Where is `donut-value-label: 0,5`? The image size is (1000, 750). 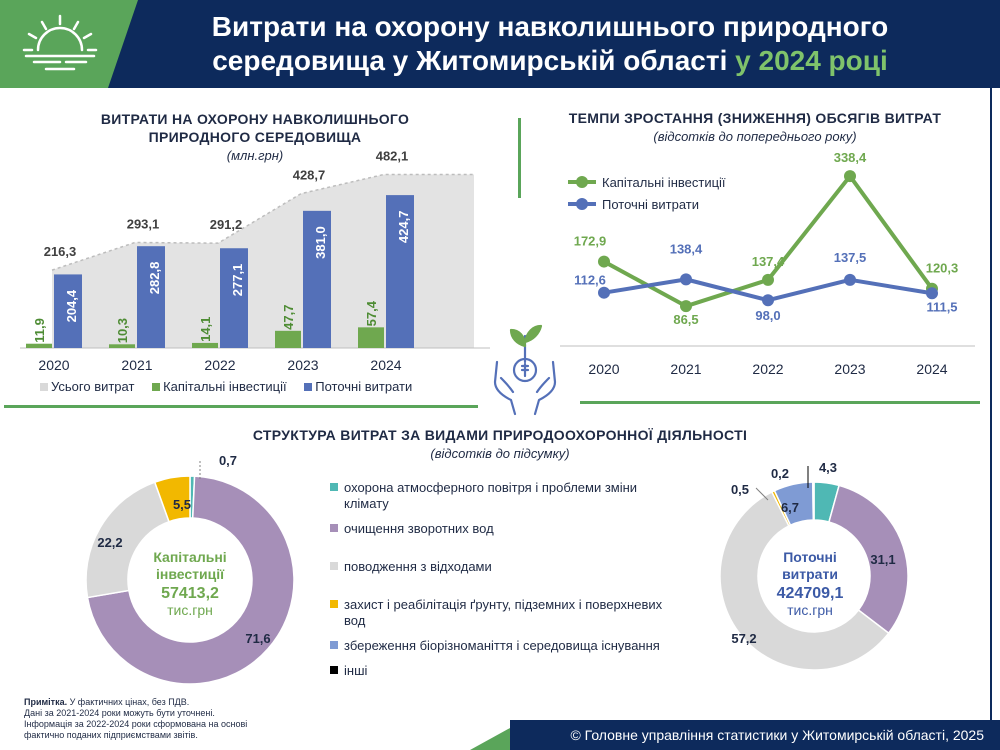 donut-value-label: 0,5 is located at coordinates (740, 489).